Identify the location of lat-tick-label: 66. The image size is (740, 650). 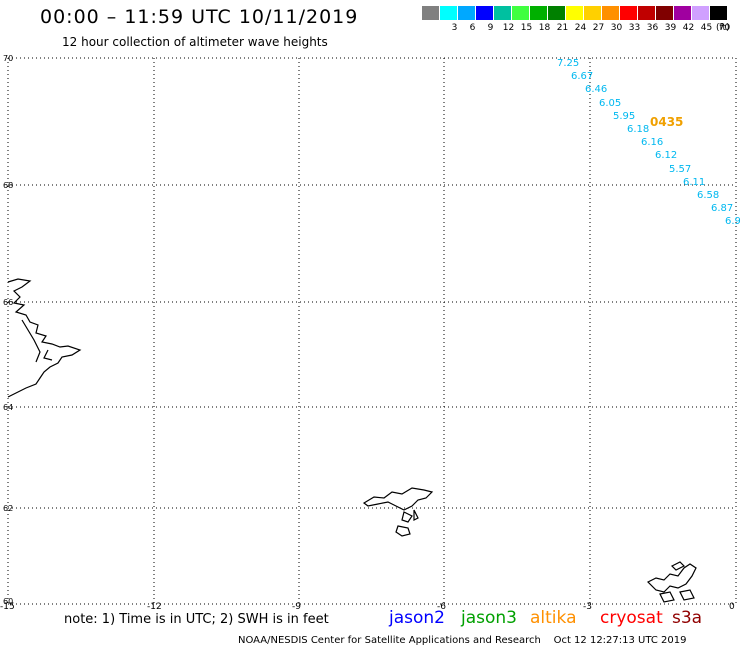
(8, 302).